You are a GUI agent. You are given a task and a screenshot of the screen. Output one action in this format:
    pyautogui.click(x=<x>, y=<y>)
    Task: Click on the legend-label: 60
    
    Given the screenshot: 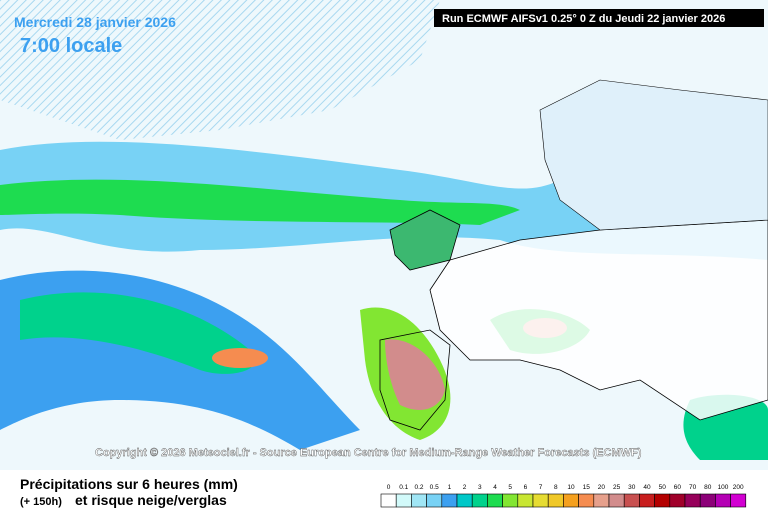 What is the action you would take?
    pyautogui.click(x=678, y=487)
    